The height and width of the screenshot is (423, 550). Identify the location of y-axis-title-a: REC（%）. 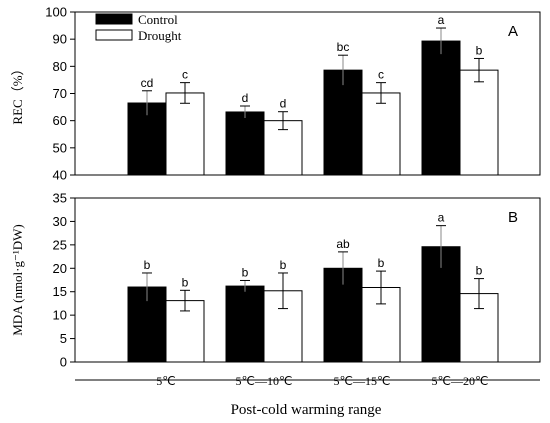
(17, 93).